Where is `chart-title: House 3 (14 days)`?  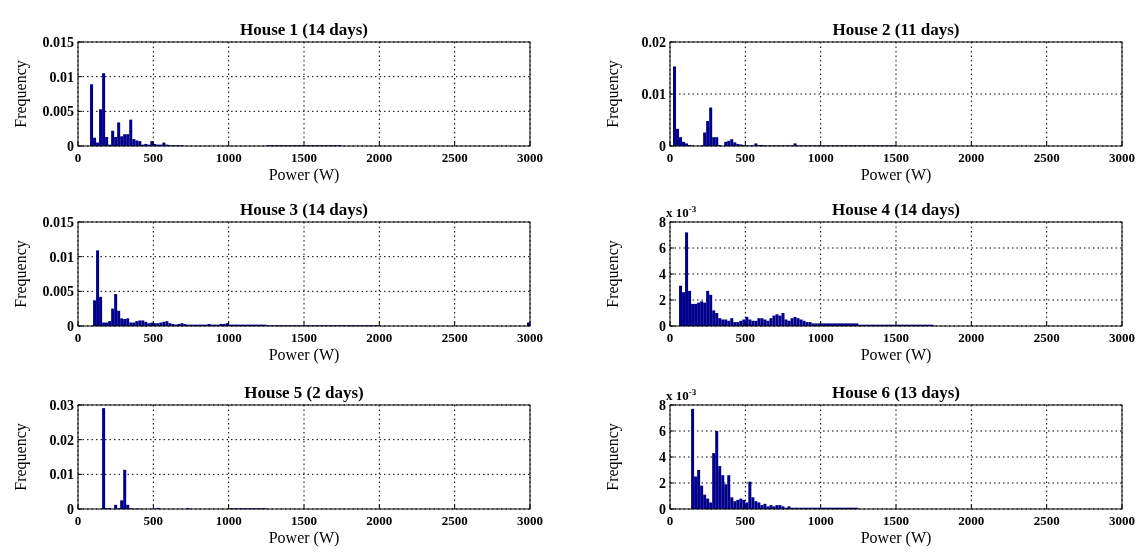
chart-title: House 3 (14 days) is located at coordinates (304, 209).